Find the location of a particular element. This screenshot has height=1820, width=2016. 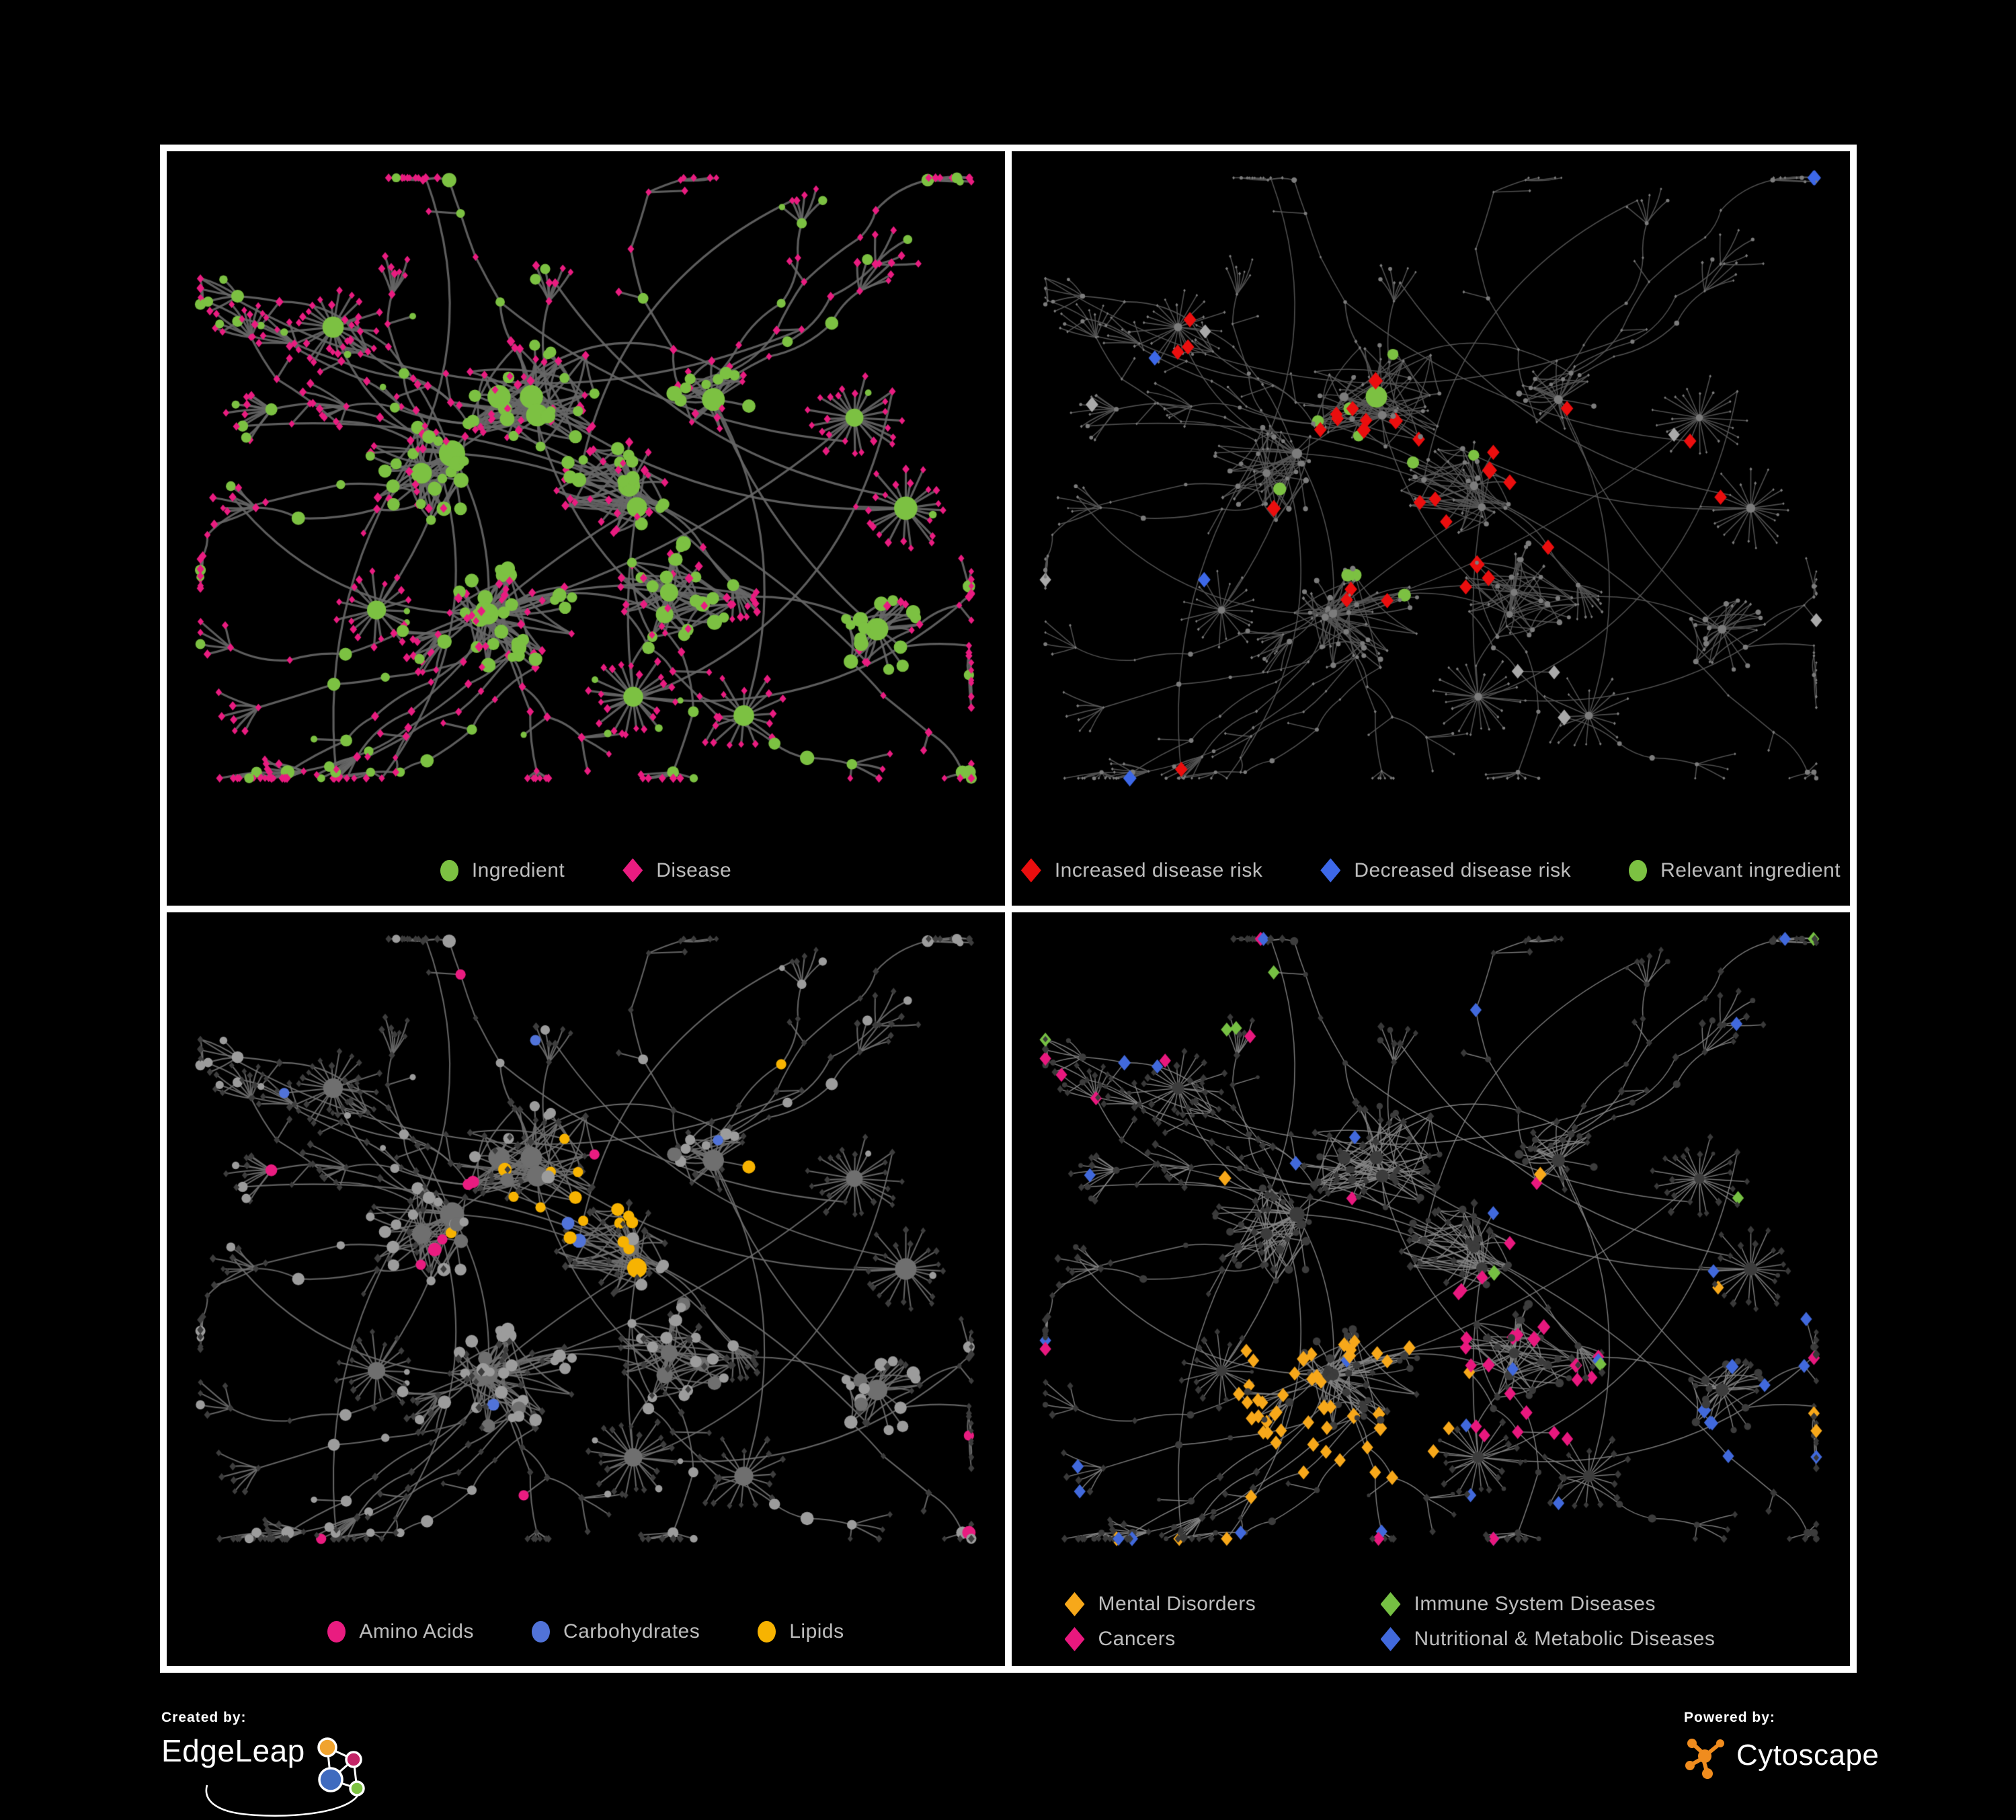

edgeleap-swoosh is located at coordinates (283, 1800).